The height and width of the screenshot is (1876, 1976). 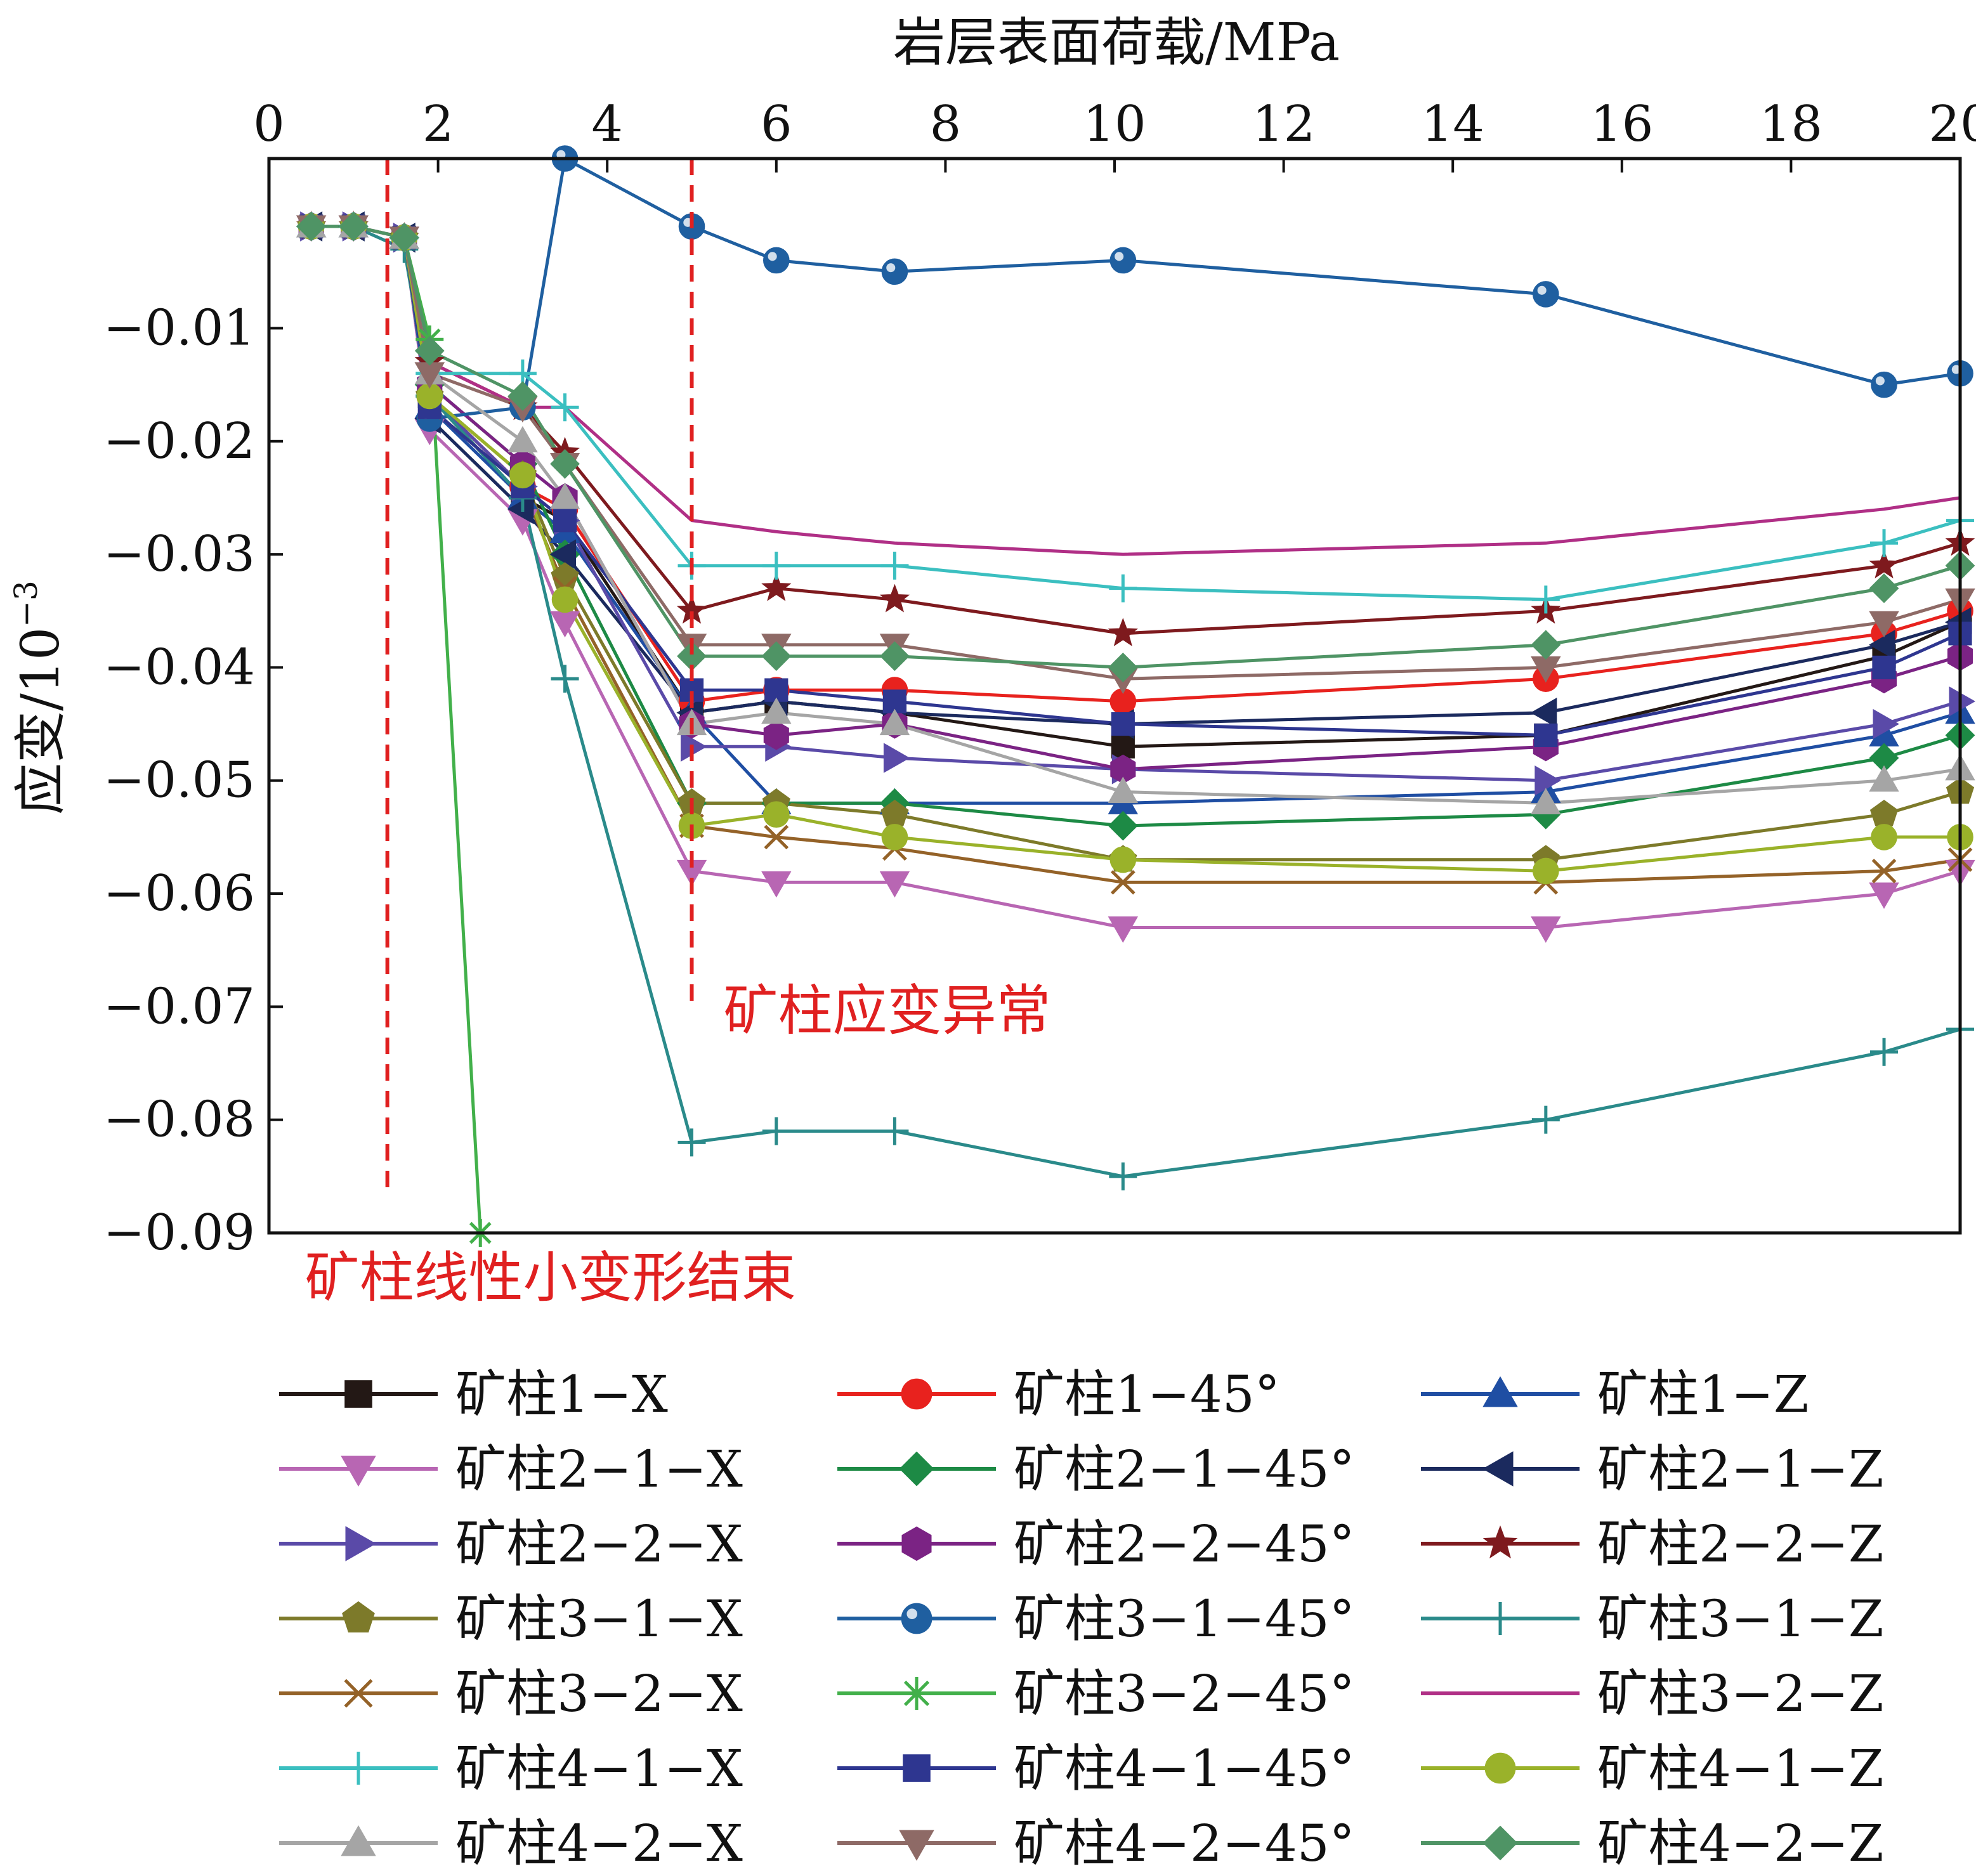 I want to click on legend-label: 矿柱3−1−X, so click(x=599, y=1618).